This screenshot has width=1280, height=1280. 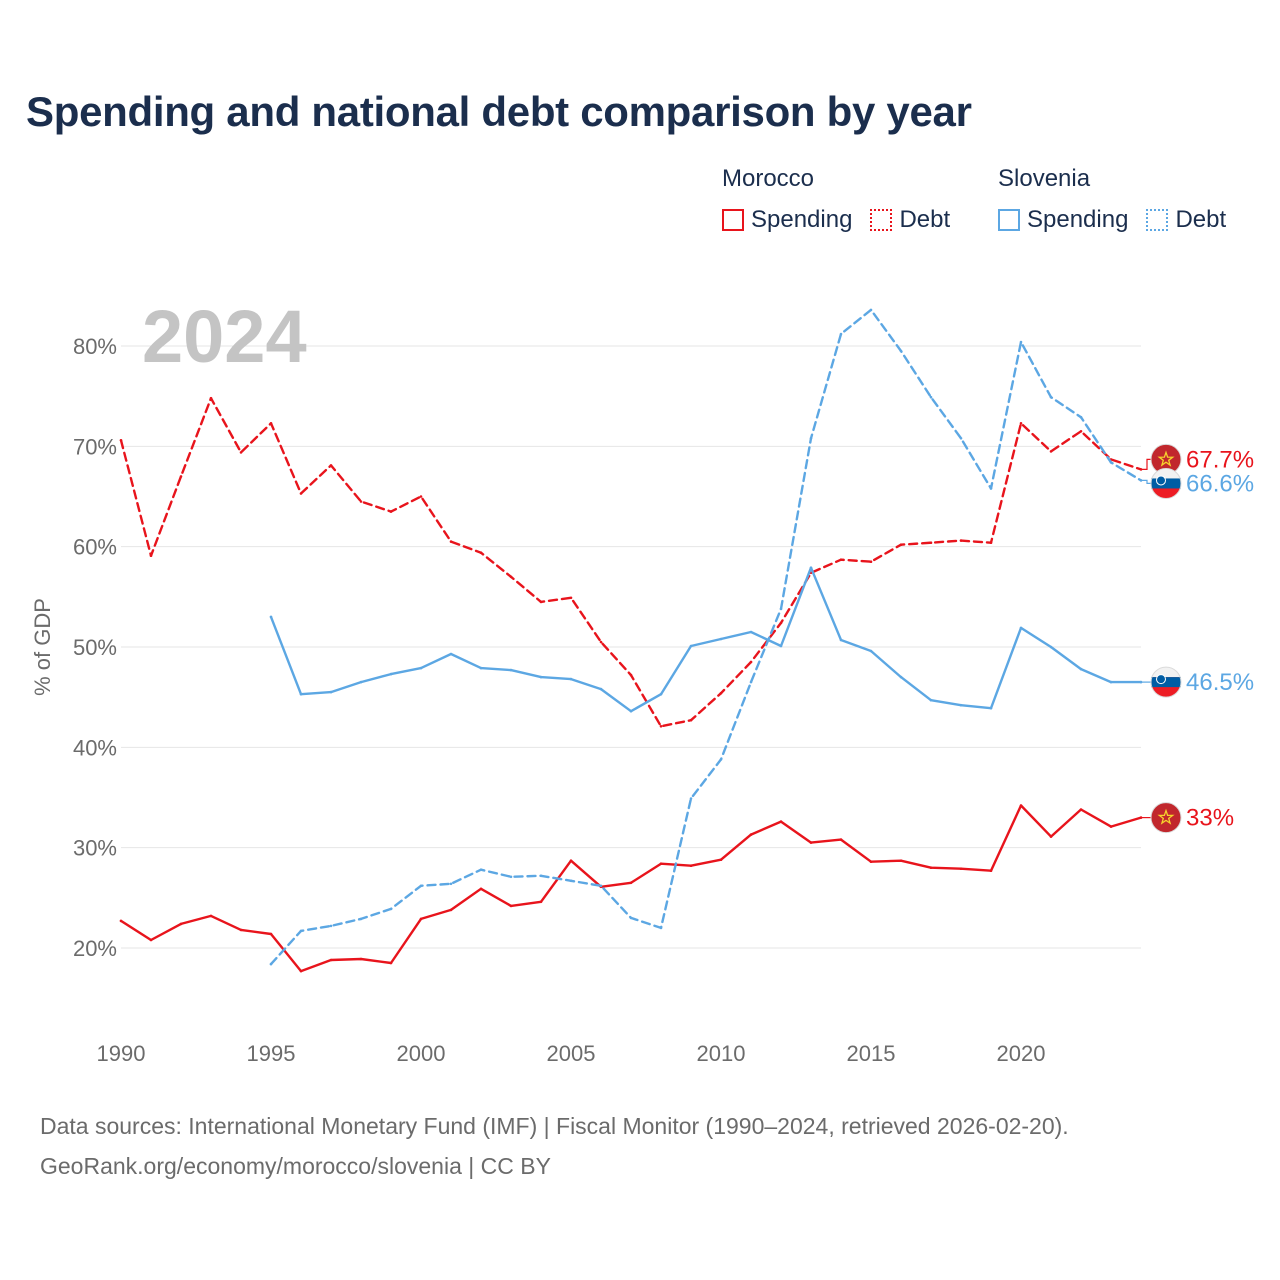 What do you see at coordinates (1078, 219) in the screenshot?
I see `legend-label: Spending` at bounding box center [1078, 219].